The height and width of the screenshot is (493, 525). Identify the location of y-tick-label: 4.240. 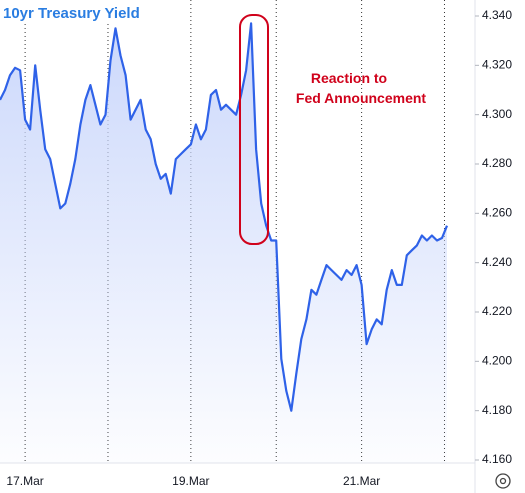
(497, 262).